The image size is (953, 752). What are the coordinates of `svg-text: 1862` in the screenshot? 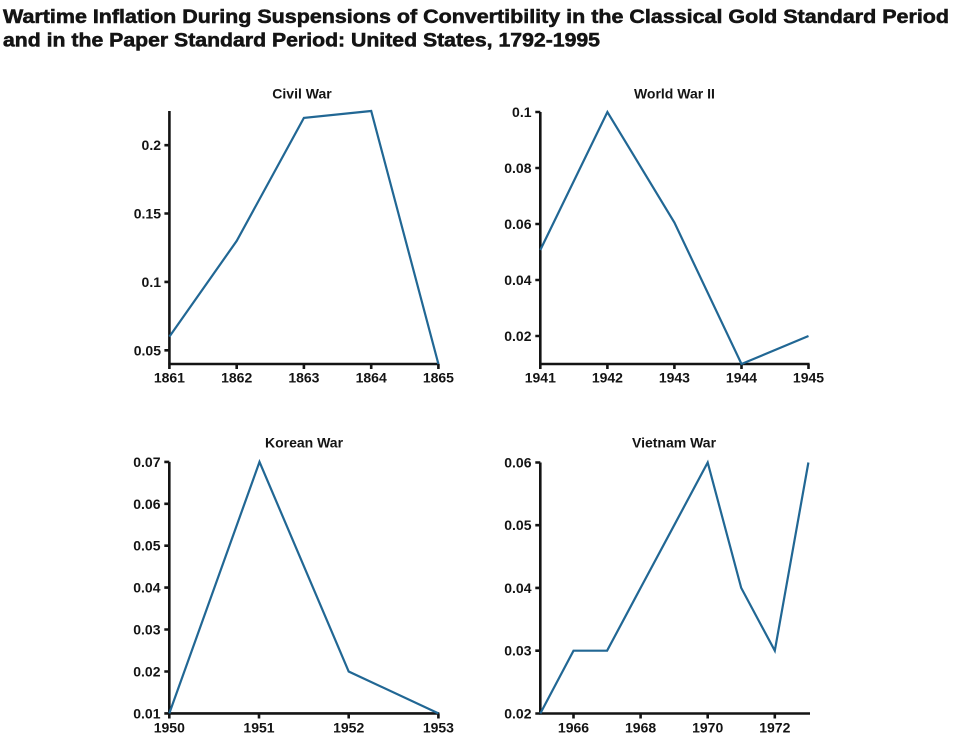 It's located at (236, 378).